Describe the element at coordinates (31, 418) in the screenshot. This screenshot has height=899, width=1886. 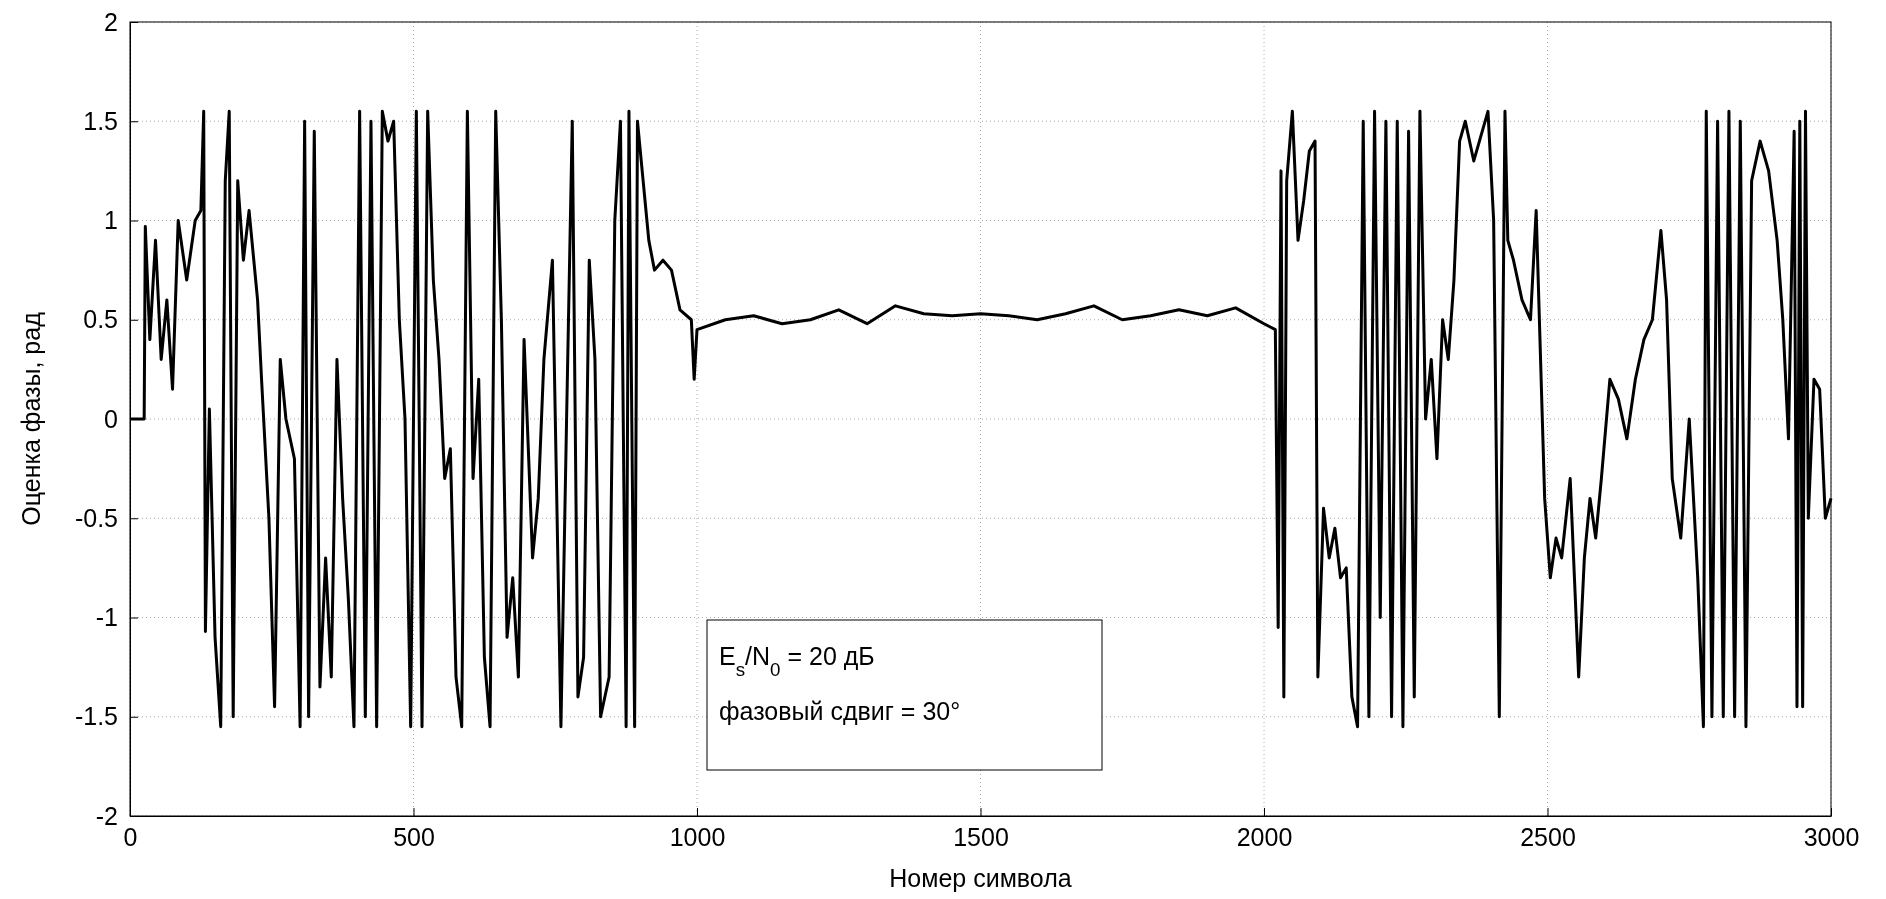
I see `y-axis-title: Оценка фазы, рад` at that location.